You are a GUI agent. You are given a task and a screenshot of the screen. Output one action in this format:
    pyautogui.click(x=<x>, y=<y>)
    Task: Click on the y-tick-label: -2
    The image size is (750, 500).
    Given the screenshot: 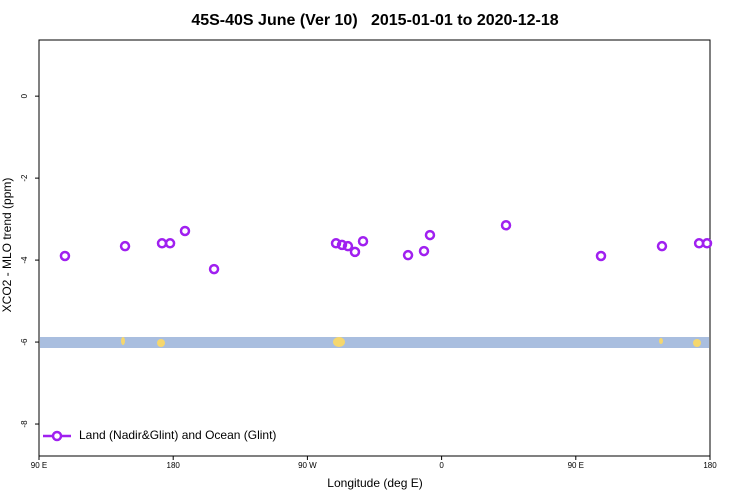 What is the action you would take?
    pyautogui.click(x=24, y=178)
    